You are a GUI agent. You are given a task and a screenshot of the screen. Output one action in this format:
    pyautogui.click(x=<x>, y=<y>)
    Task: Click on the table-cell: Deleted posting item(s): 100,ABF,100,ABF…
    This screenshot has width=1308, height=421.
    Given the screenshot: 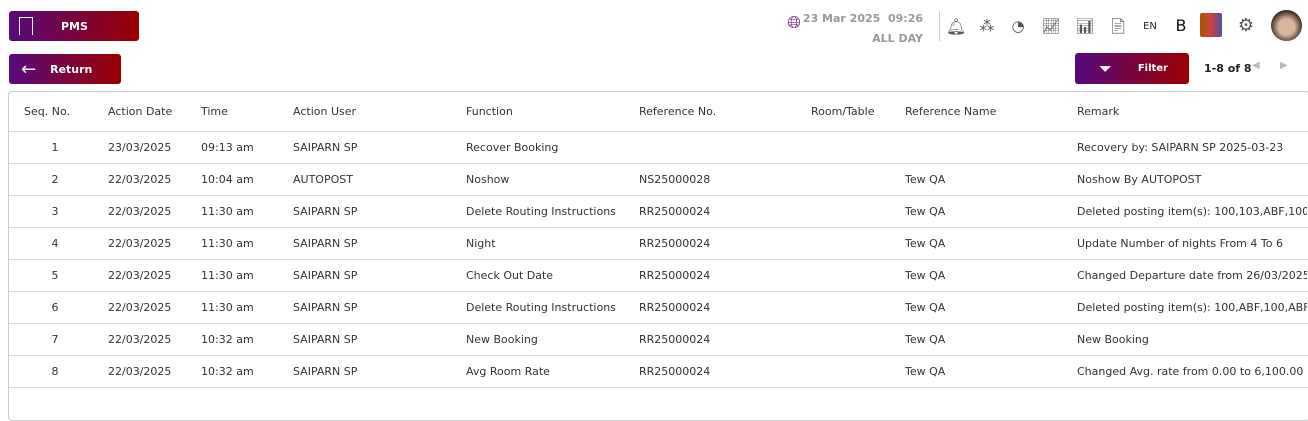 What is the action you would take?
    pyautogui.click(x=1192, y=307)
    